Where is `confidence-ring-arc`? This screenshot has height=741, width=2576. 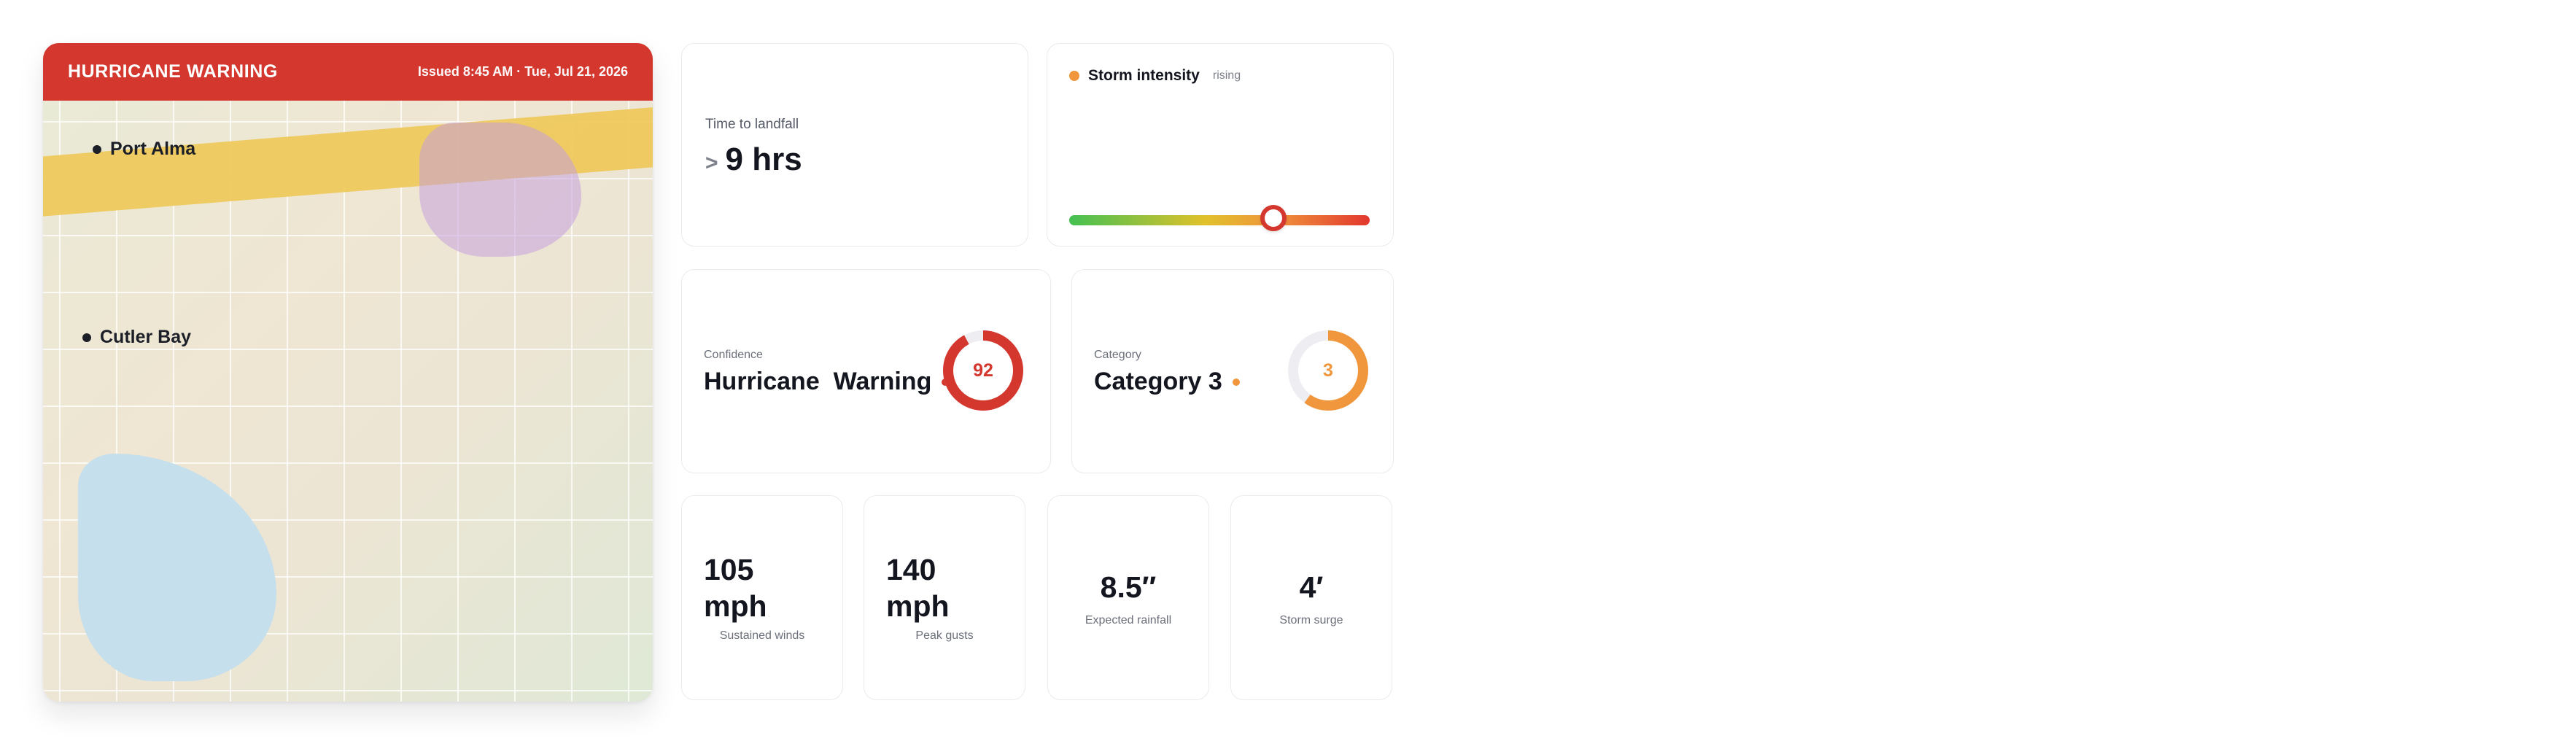 confidence-ring-arc is located at coordinates (983, 370).